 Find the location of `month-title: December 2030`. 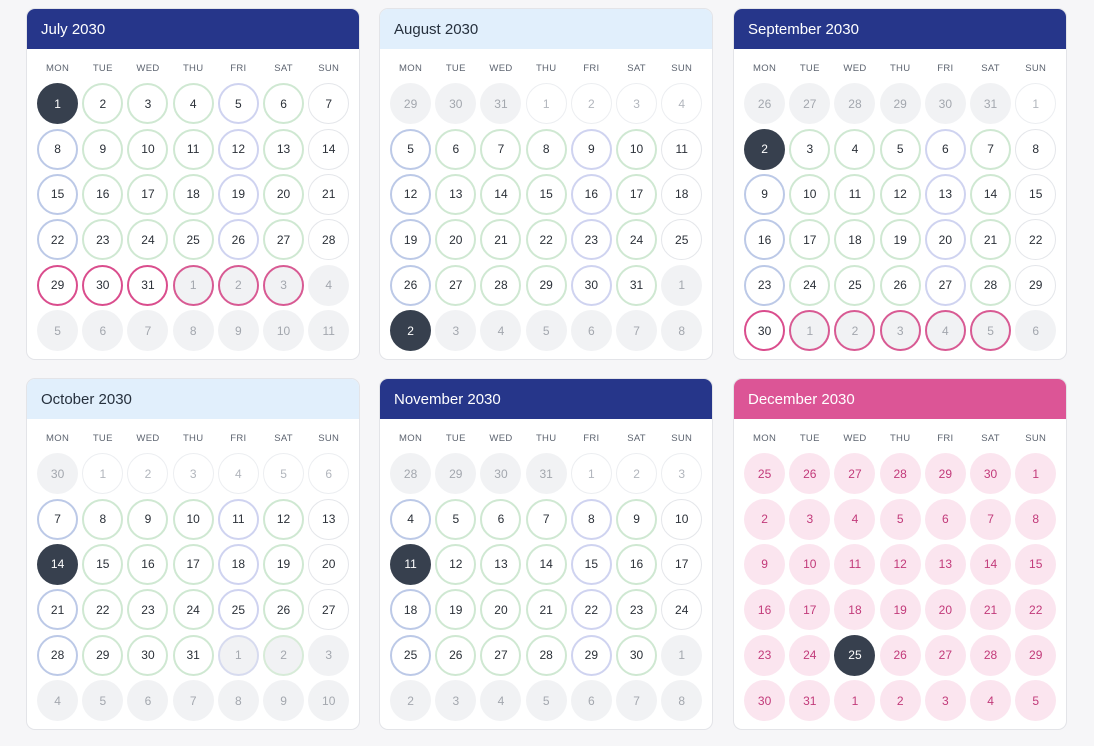

month-title: December 2030 is located at coordinates (900, 399).